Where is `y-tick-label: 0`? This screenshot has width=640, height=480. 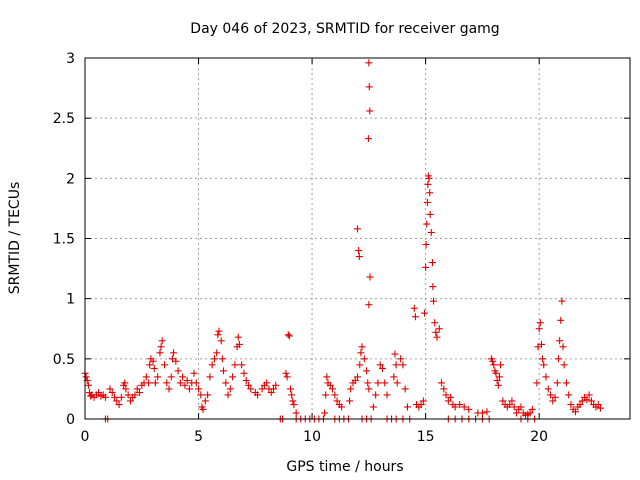
y-tick-label: 0 is located at coordinates (70, 420).